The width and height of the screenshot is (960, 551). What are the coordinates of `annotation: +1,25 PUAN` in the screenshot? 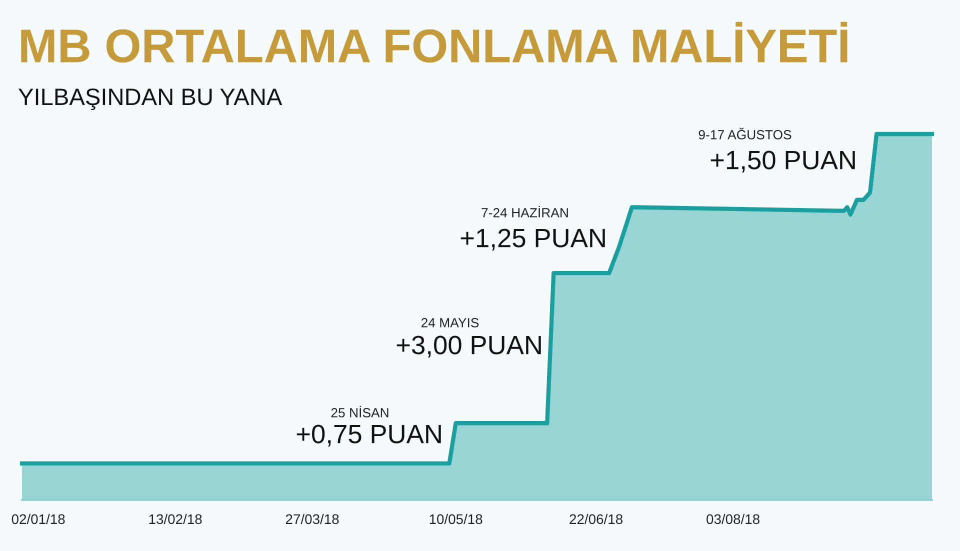 It's located at (532, 239).